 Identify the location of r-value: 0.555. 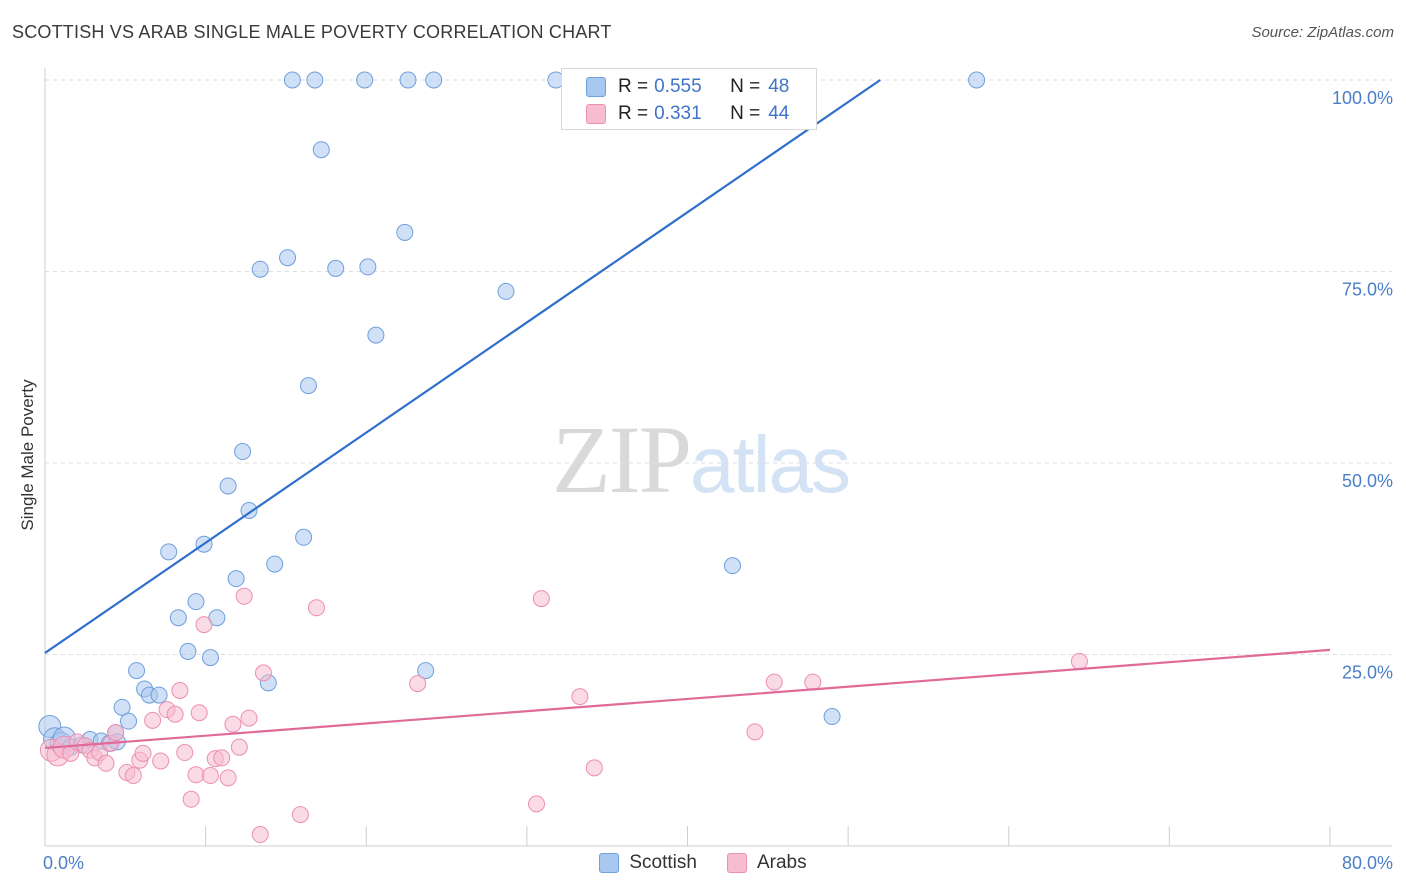
(678, 86).